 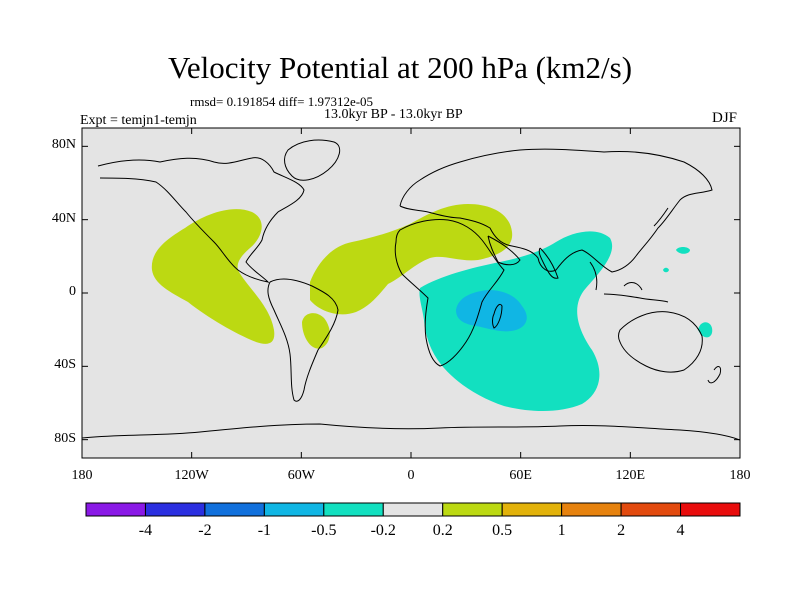 I want to click on lon-tick-label: 60E, so click(x=520, y=475).